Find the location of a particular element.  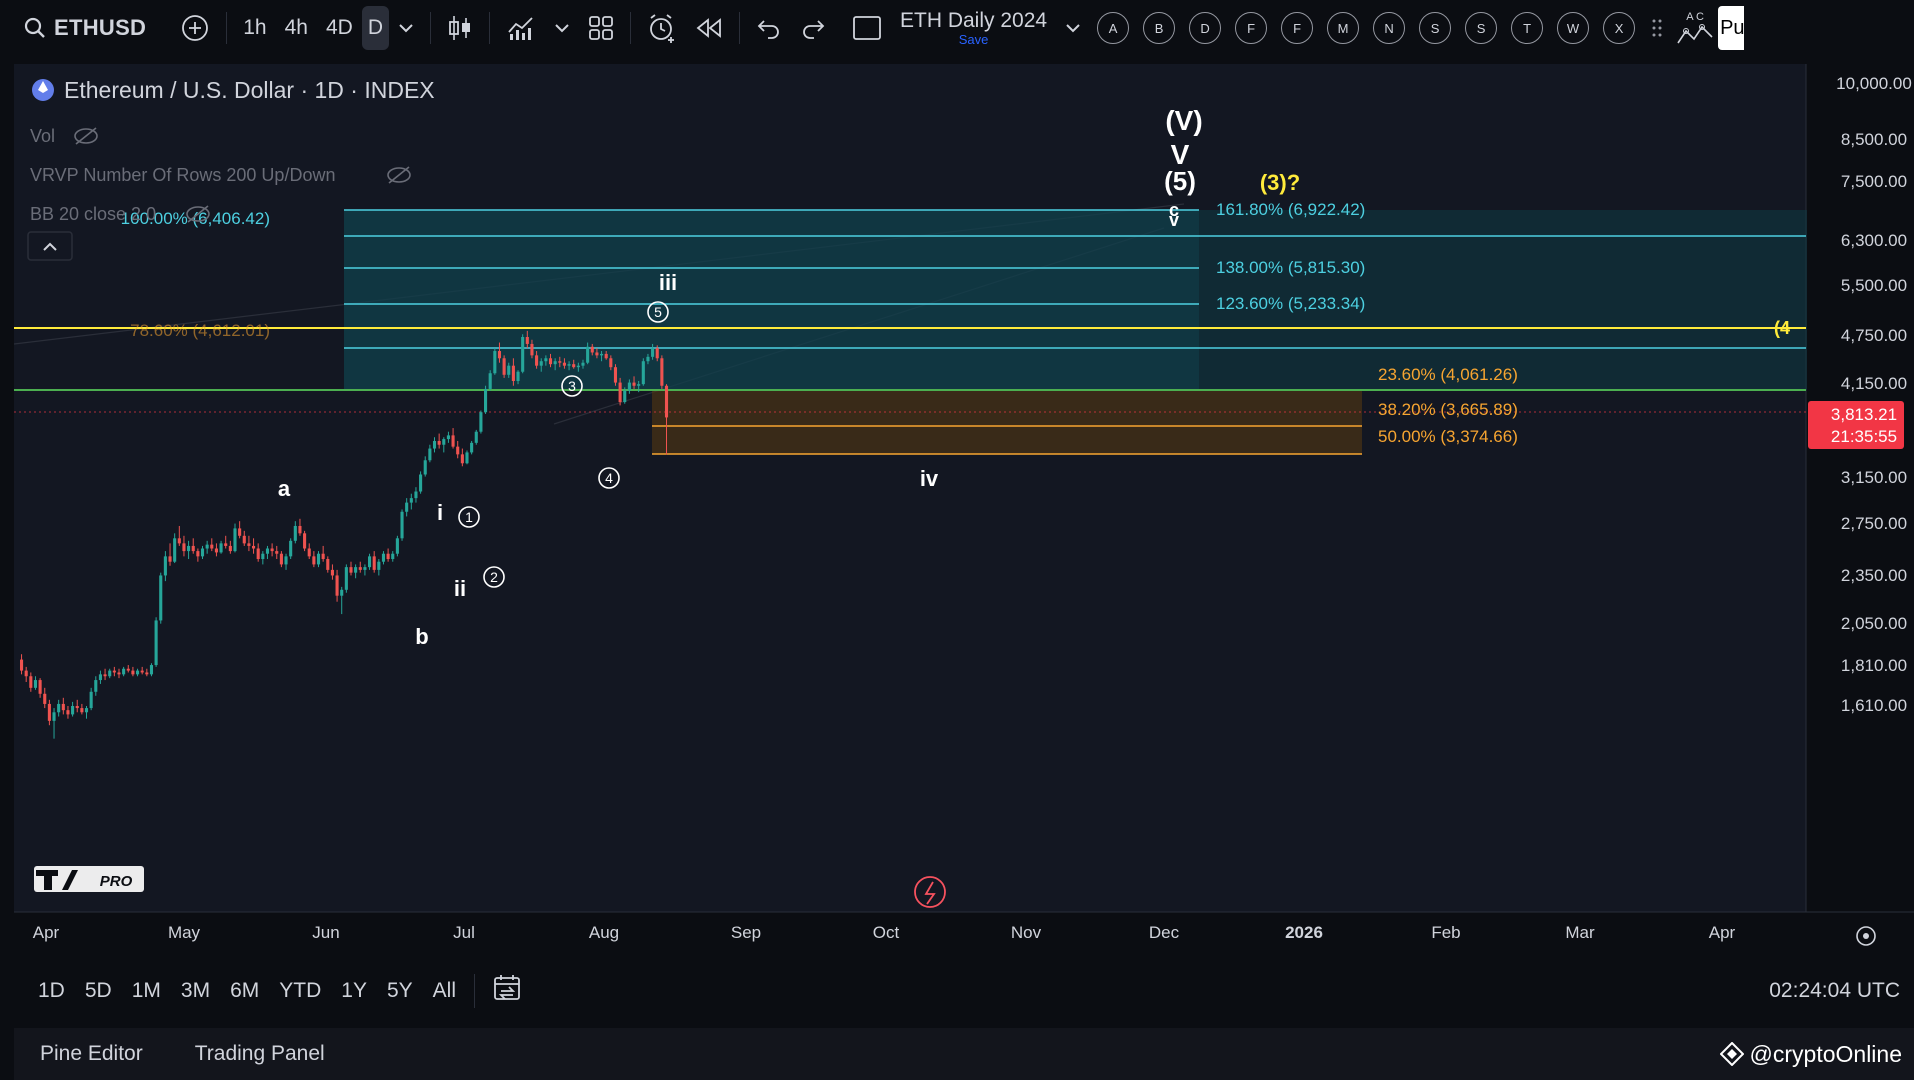

drag-handle is located at coordinates (1657, 28).